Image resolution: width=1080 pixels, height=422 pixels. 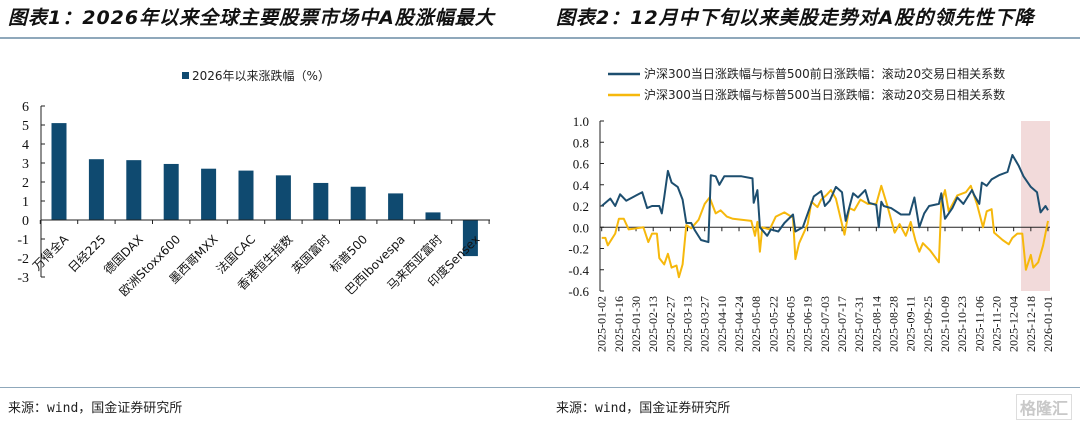 I want to click on y-tick-label: 0.2, so click(x=581, y=206).